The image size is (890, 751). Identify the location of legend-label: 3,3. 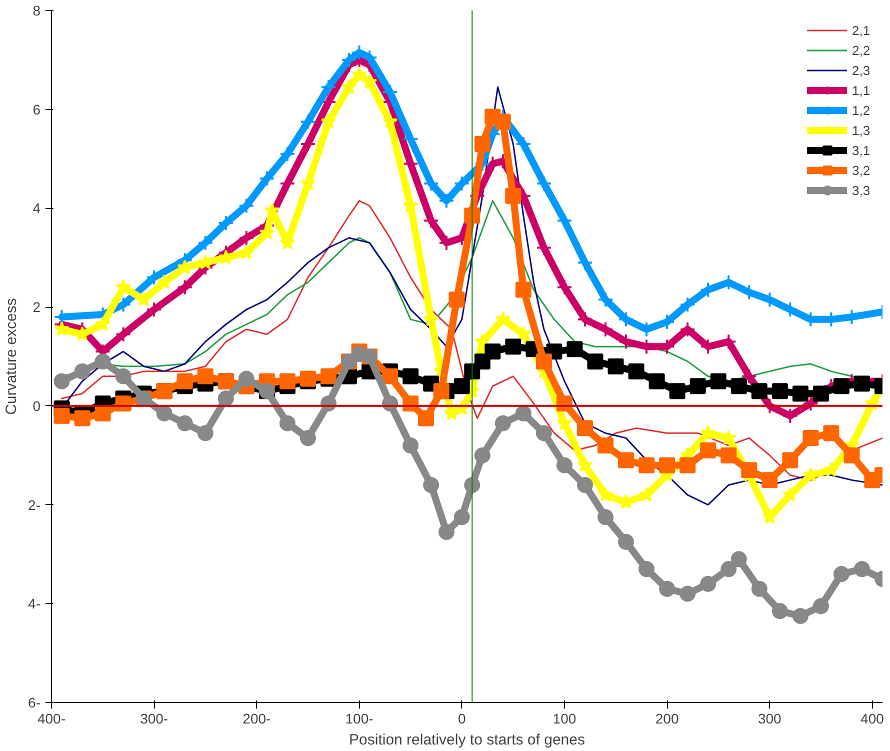
(862, 190).